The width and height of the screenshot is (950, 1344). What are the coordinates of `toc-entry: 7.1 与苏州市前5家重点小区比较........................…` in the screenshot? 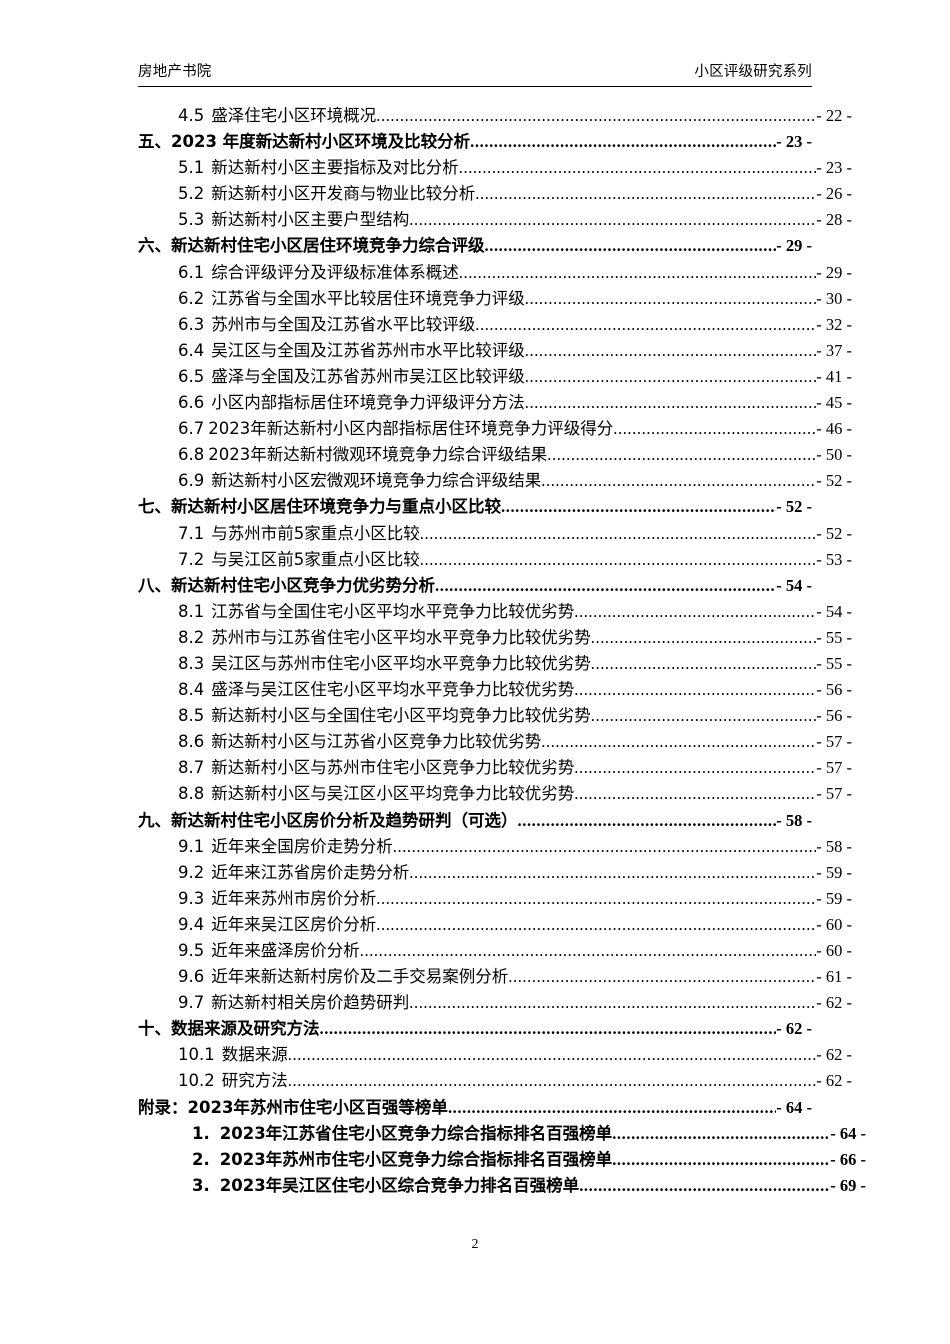 It's located at (495, 534).